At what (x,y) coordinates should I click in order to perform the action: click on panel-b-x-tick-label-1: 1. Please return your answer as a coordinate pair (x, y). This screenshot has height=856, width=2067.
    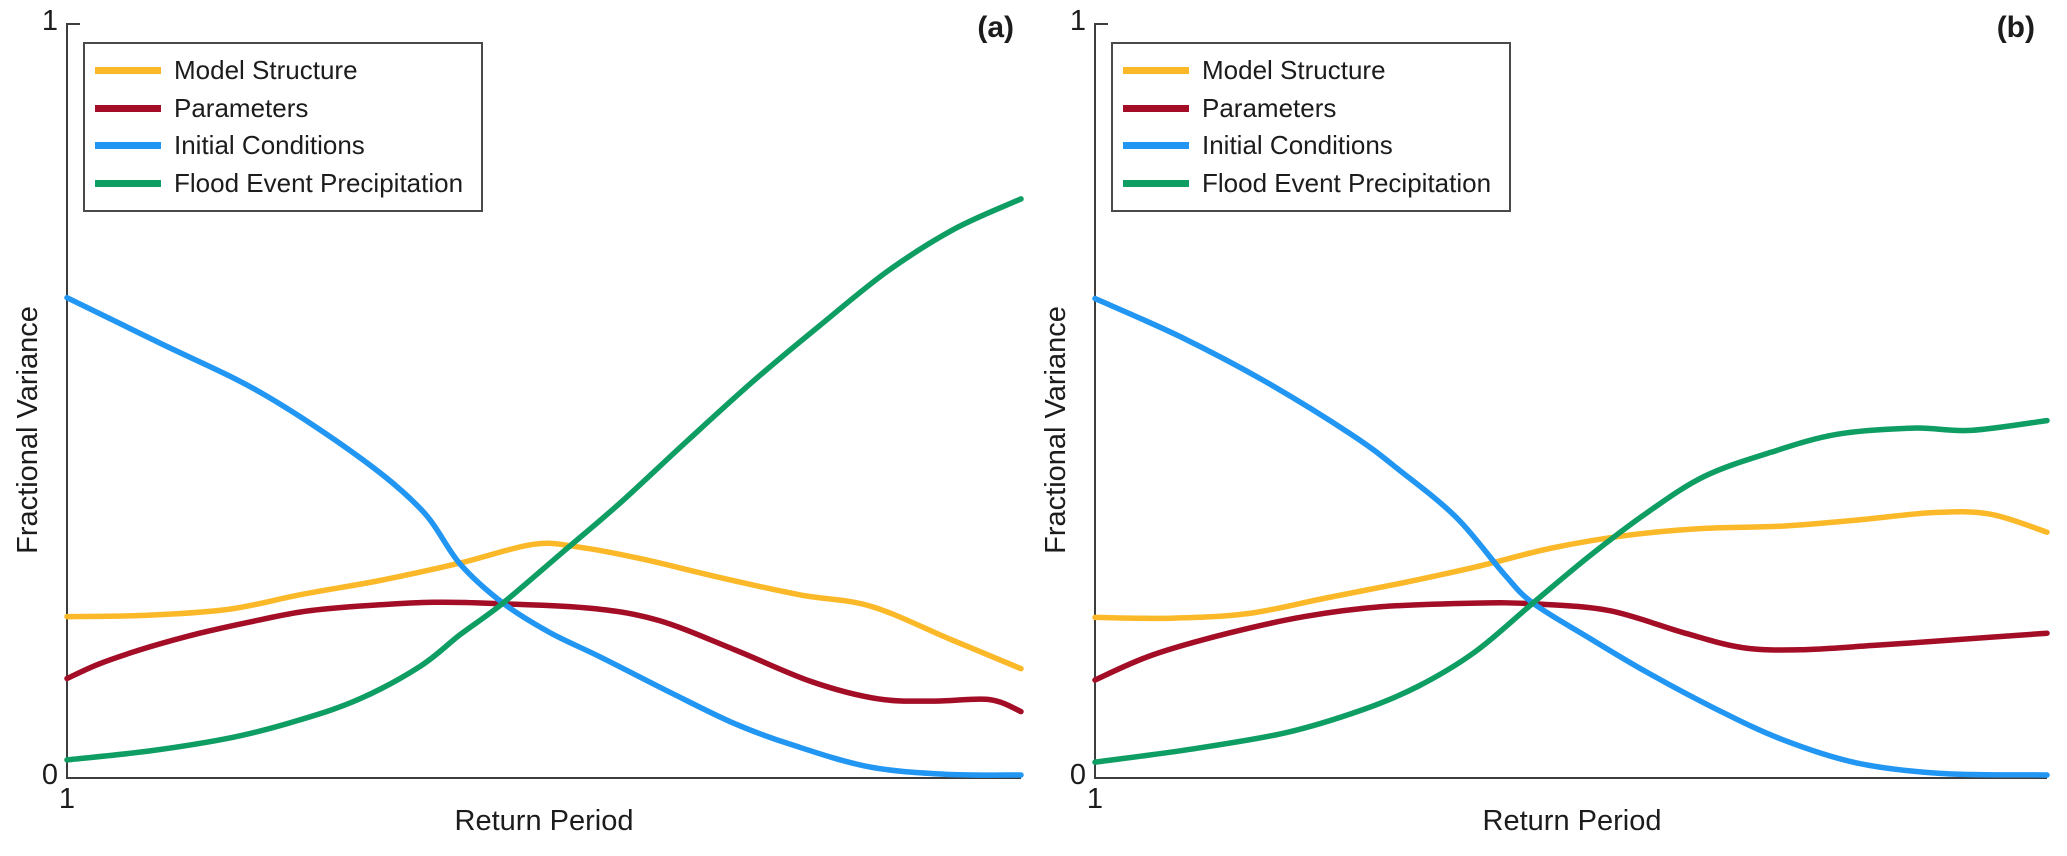
    Looking at the image, I should click on (1095, 799).